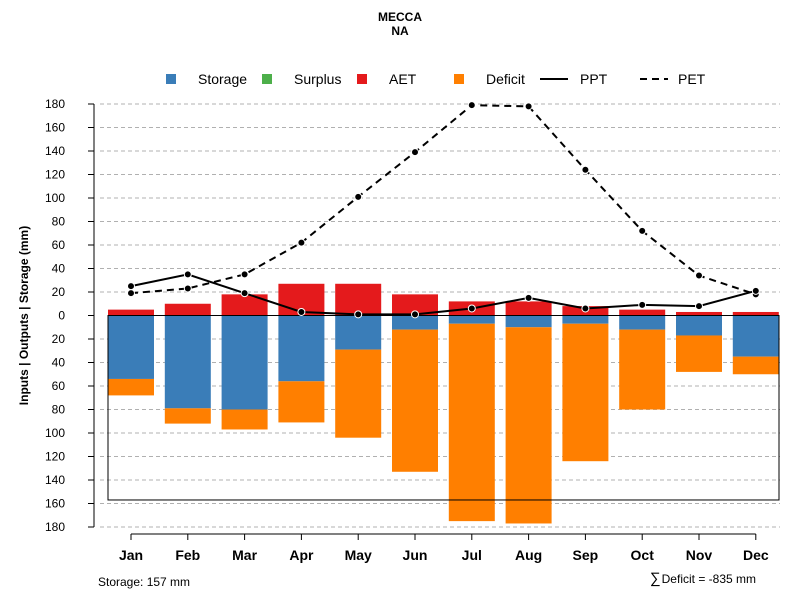 This screenshot has width=800, height=600. What do you see at coordinates (594, 79) in the screenshot?
I see `legend-label-ppt: PPT` at bounding box center [594, 79].